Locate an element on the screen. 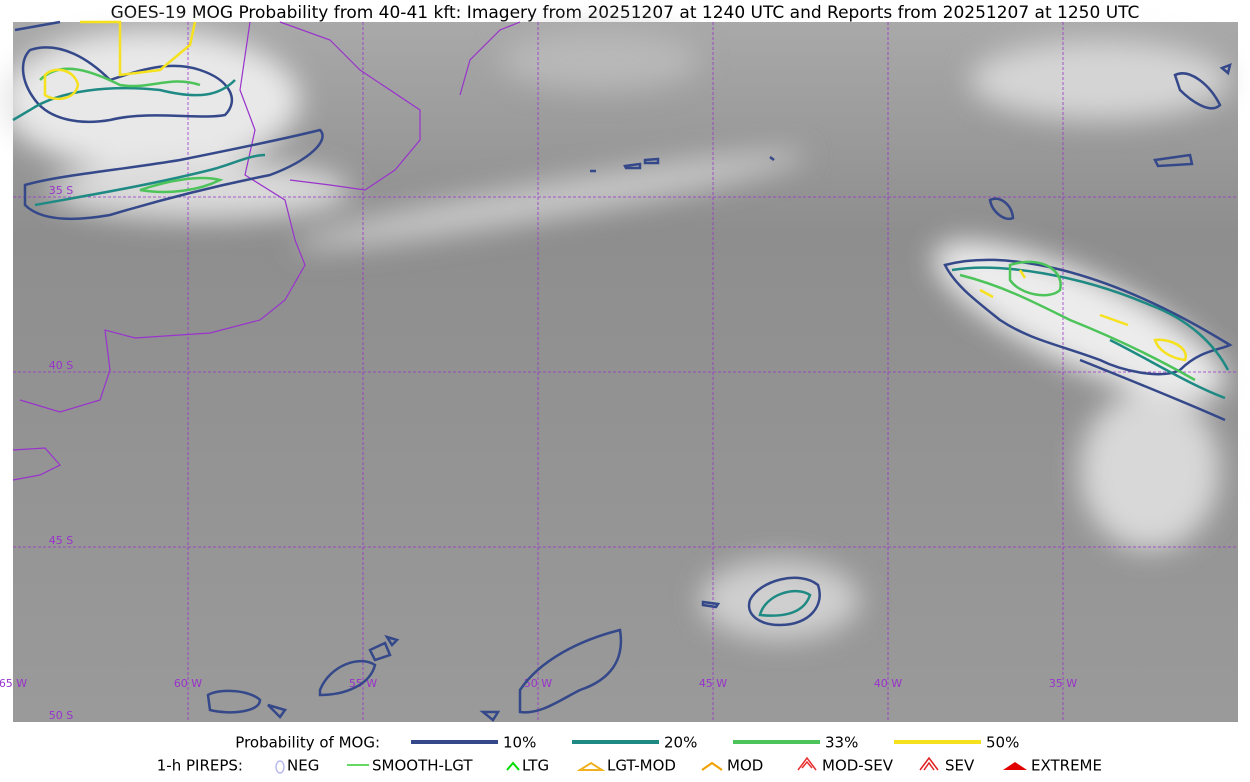 Image resolution: width=1250 pixels, height=782 pixels. lon-label: 50 W is located at coordinates (538, 683).